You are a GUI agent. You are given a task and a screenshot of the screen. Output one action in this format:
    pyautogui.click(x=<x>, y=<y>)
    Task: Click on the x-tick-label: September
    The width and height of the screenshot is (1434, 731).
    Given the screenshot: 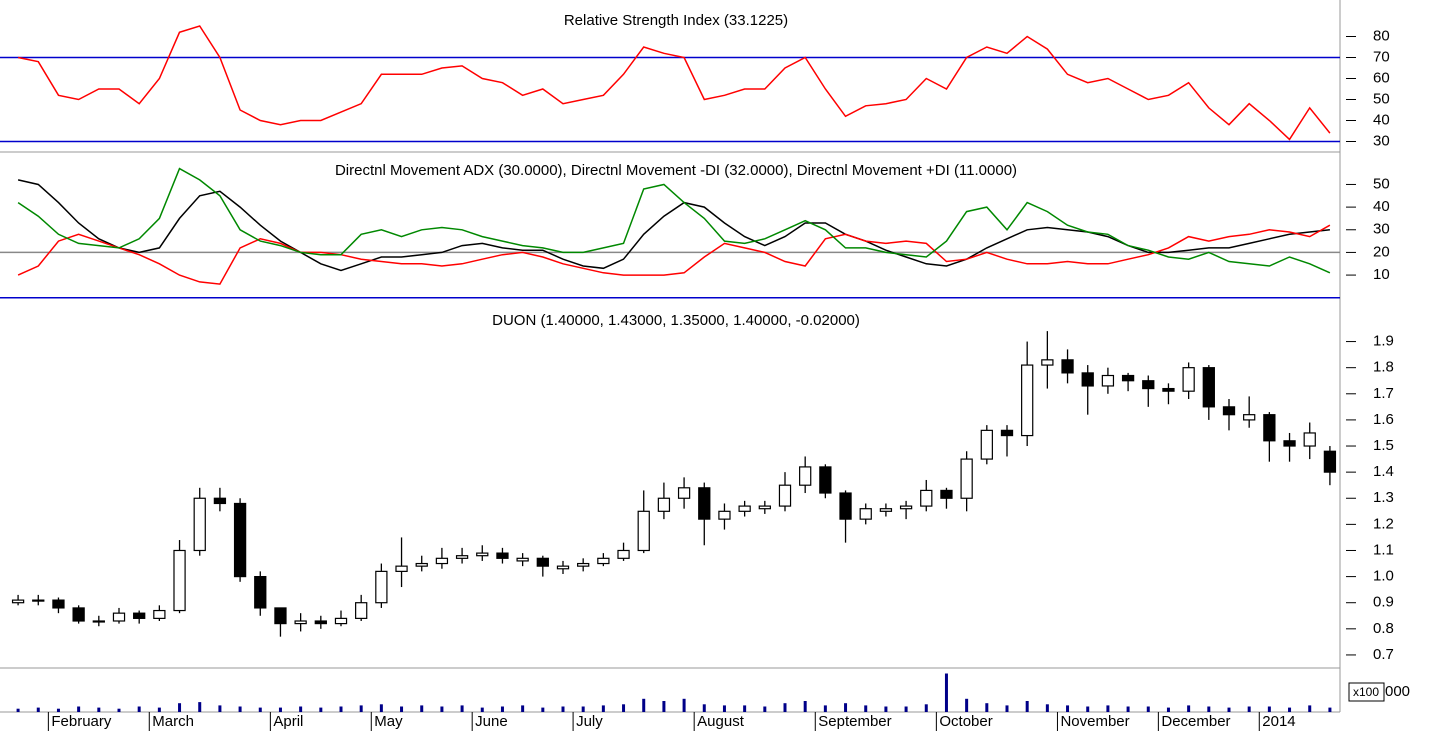 What is the action you would take?
    pyautogui.click(x=854, y=721)
    